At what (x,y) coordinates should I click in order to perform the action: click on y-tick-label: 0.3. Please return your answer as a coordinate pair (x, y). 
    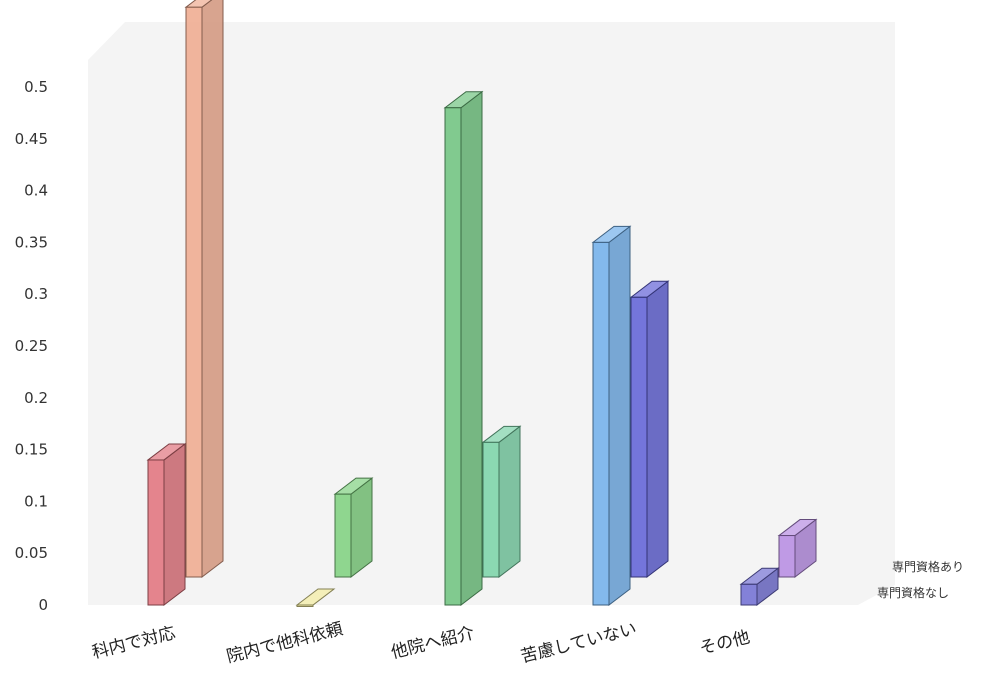
    Looking at the image, I should click on (36, 294).